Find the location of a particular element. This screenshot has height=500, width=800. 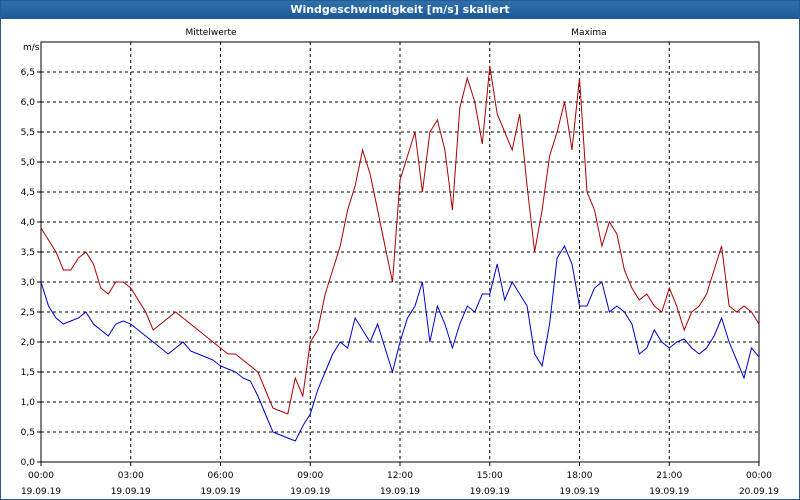

x-tick-time: 15:00 is located at coordinates (490, 476).